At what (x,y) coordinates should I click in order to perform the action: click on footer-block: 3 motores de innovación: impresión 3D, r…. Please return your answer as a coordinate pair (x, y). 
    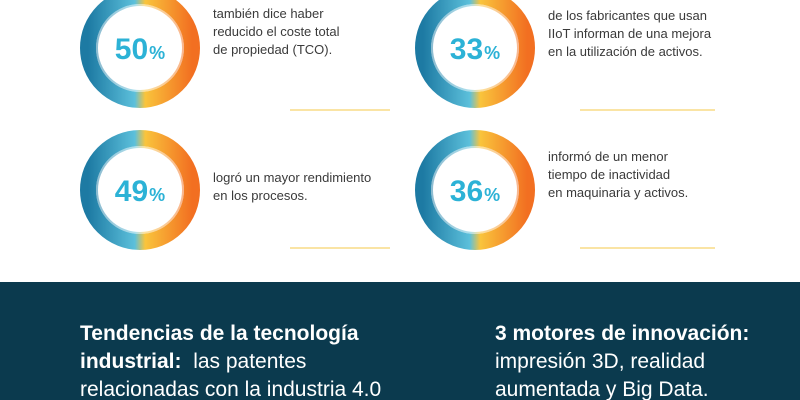
    Looking at the image, I should click on (625, 360).